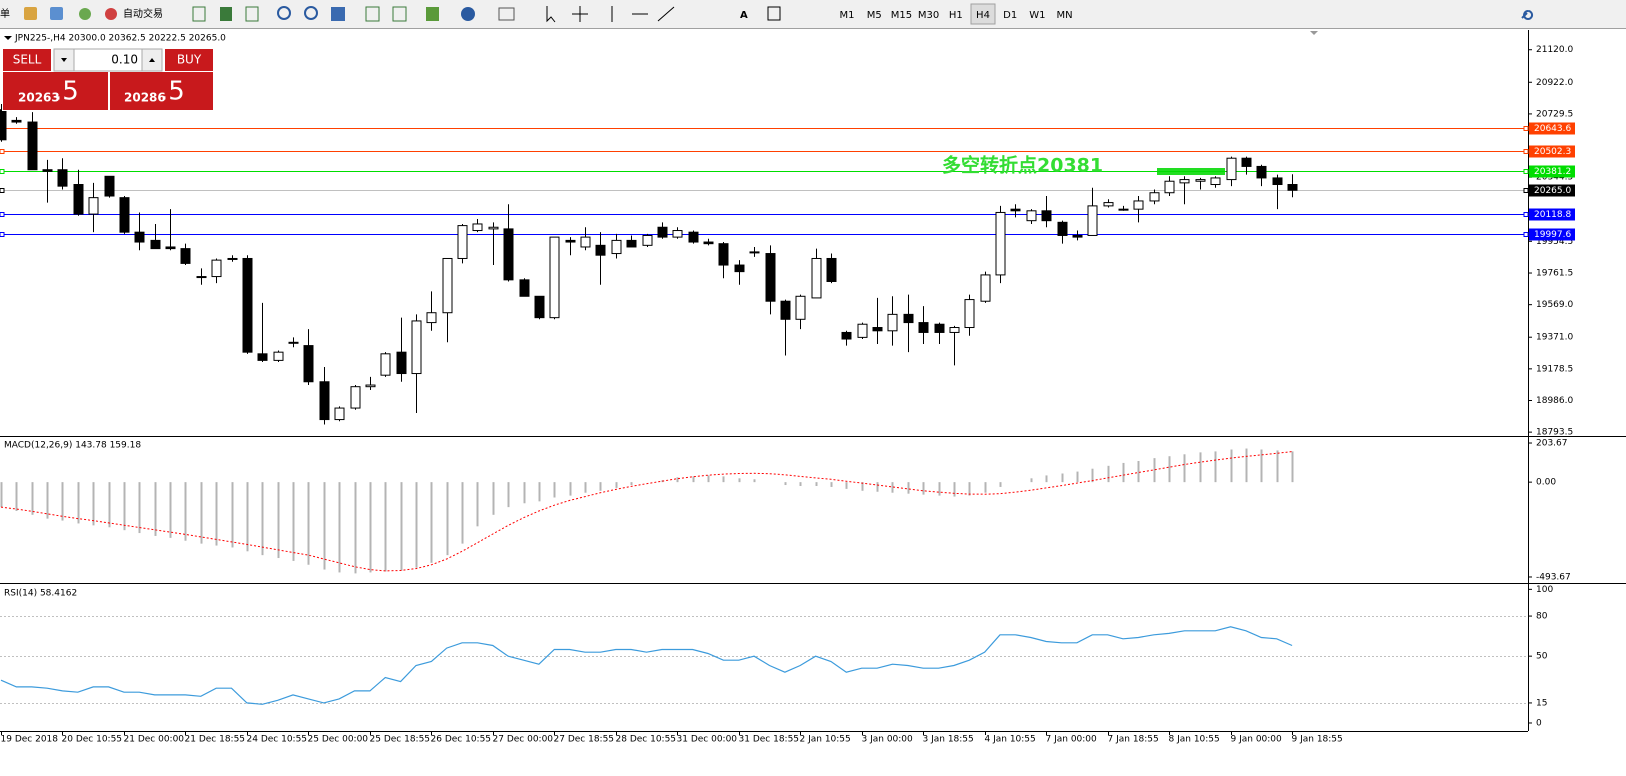 The image size is (1626, 776). Describe the element at coordinates (172, 92) in the screenshot. I see `buy-fraction: .5` at that location.